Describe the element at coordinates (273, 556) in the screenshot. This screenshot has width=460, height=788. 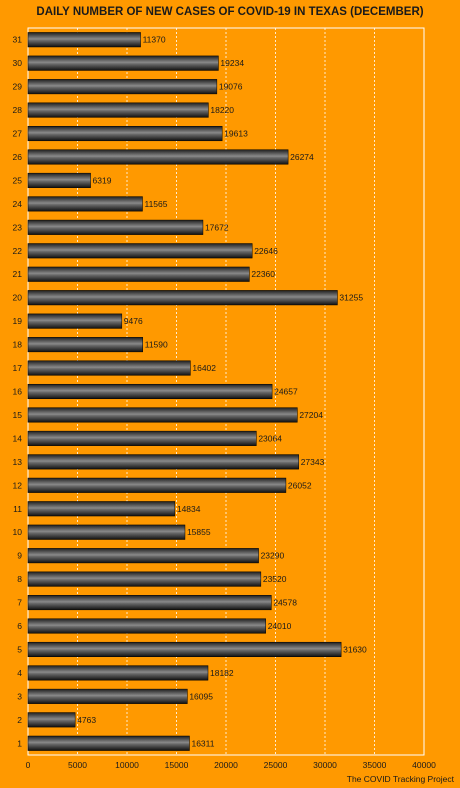
I see `bar-value-label: 23290` at that location.